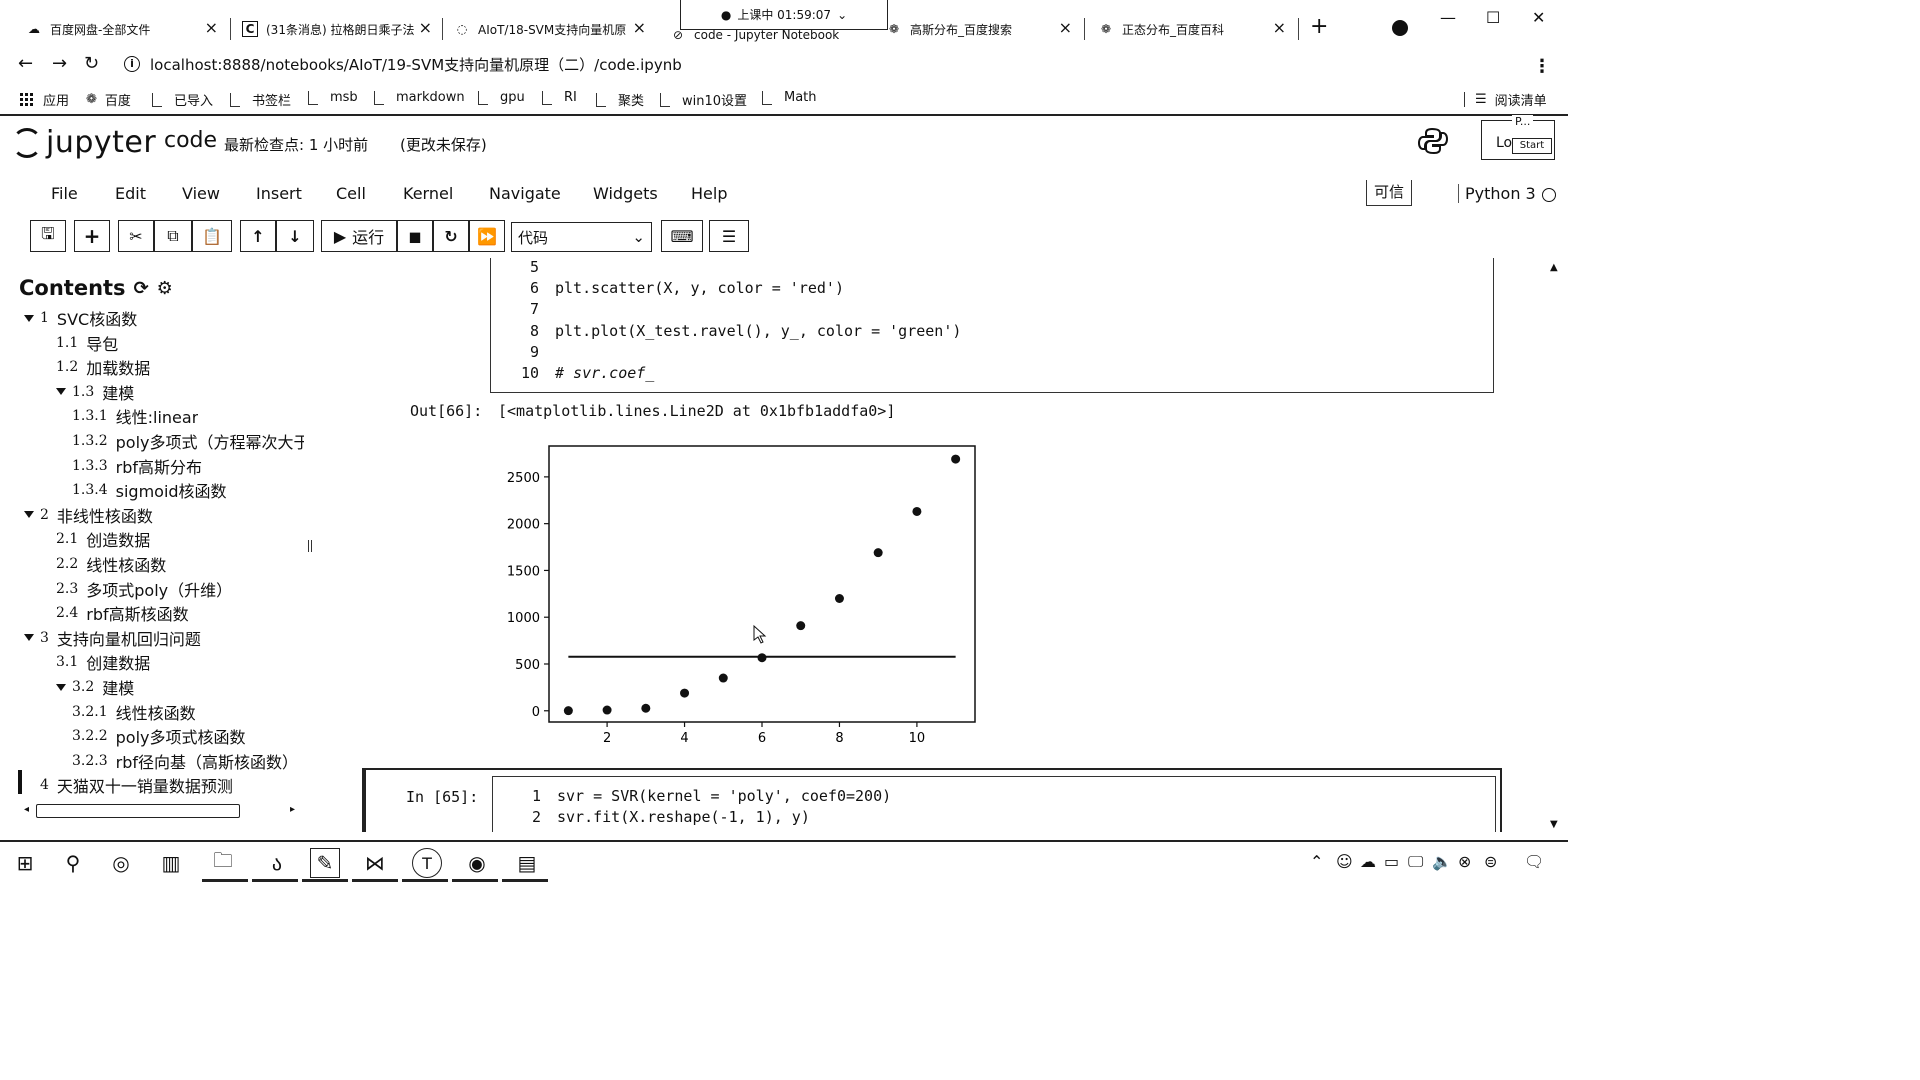 This screenshot has height=1080, width=1920. Describe the element at coordinates (682, 236) in the screenshot. I see `command-palette-button: ⌨` at that location.